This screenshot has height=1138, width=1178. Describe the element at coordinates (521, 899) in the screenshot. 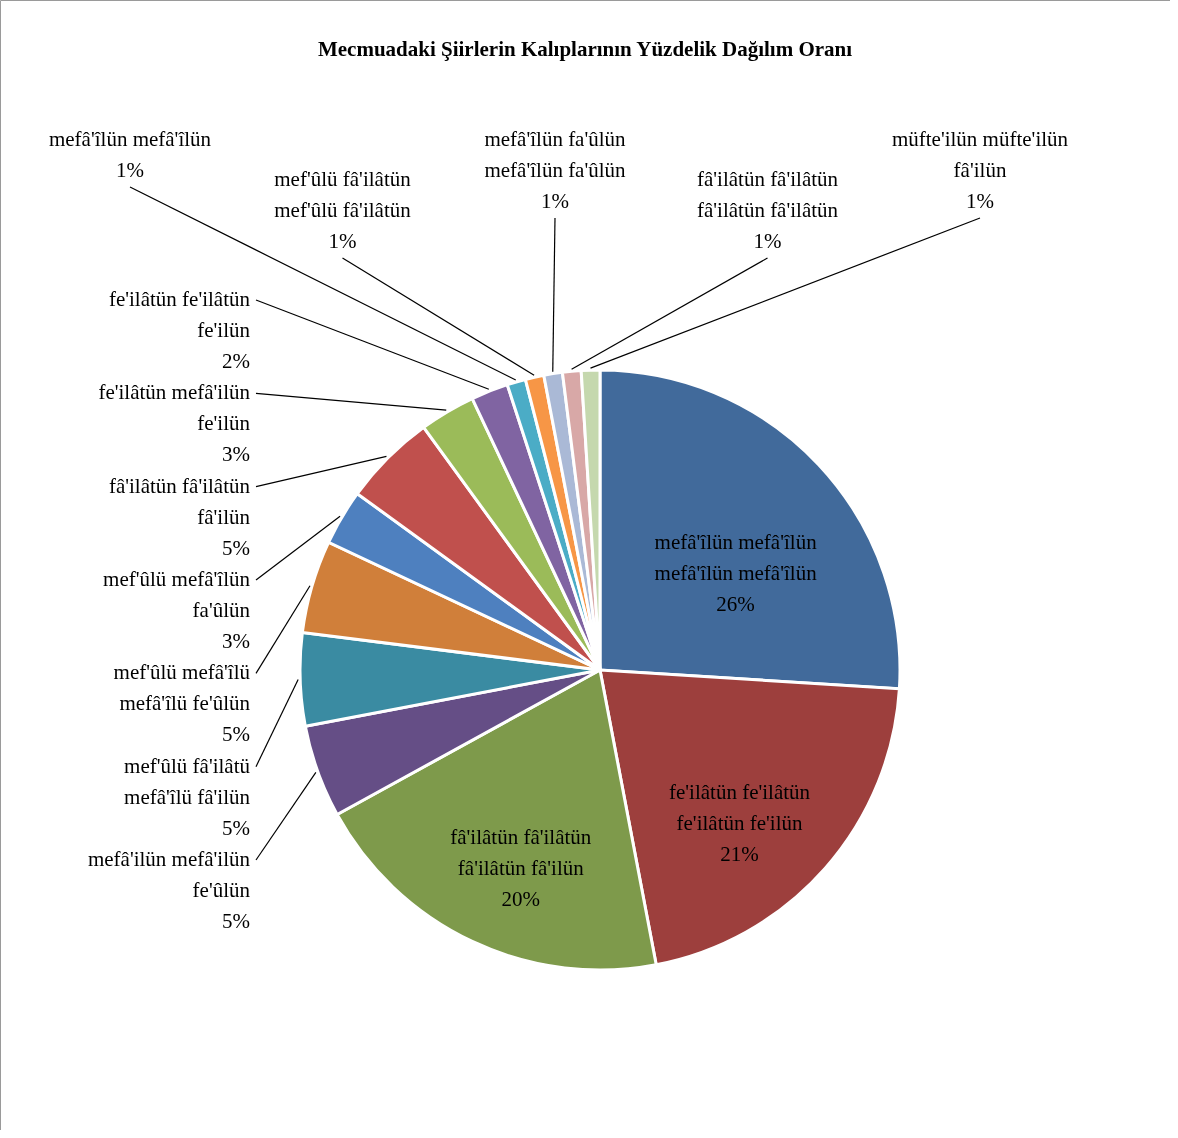

I see `data-label: 20%` at that location.